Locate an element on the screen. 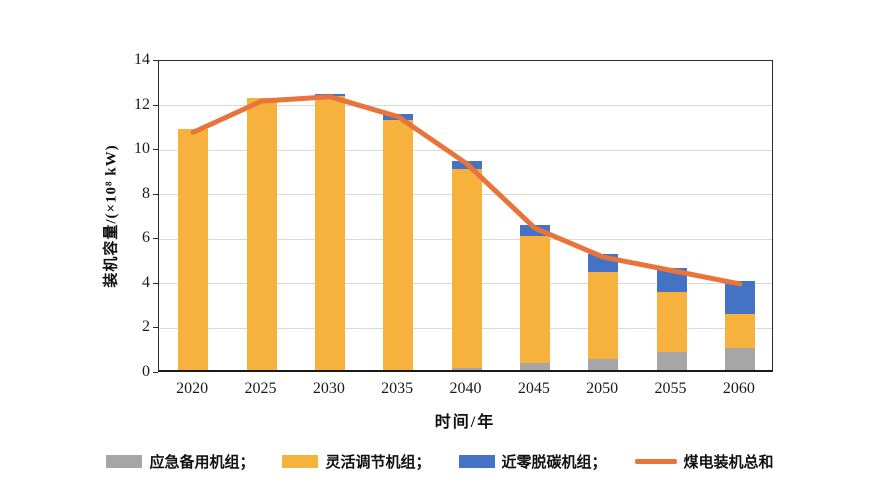  legend-item-near-zero-decarbonized-units: 近零脱碳机组； is located at coordinates (532, 461).